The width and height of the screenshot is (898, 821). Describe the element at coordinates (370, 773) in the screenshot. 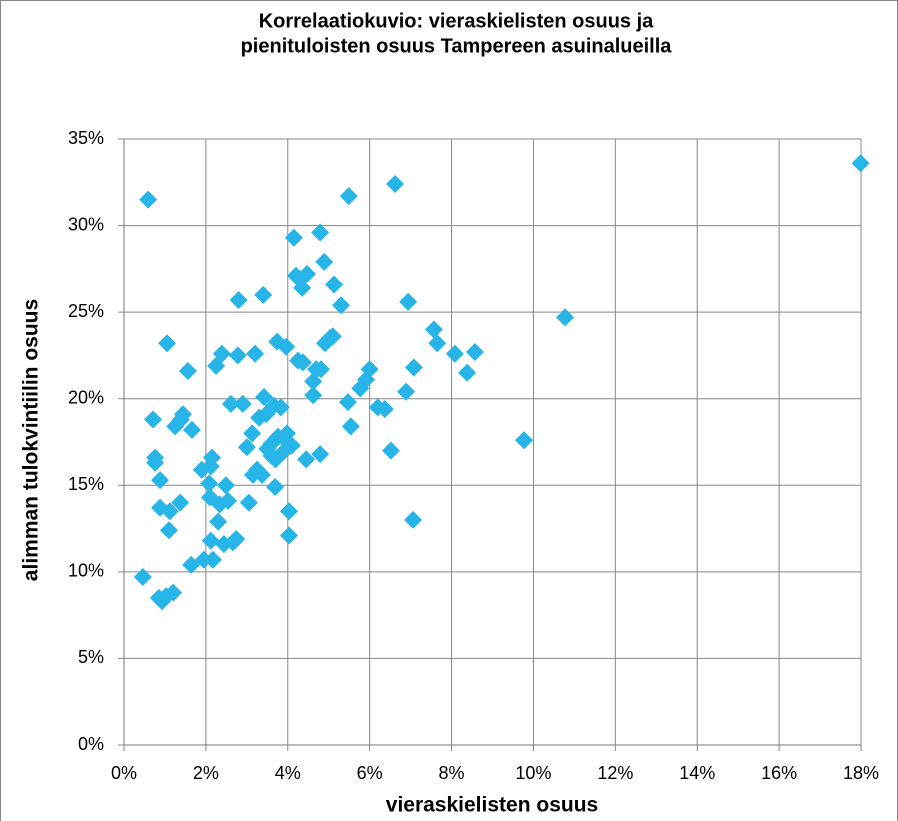

I see `x-tick-label: 6%` at that location.